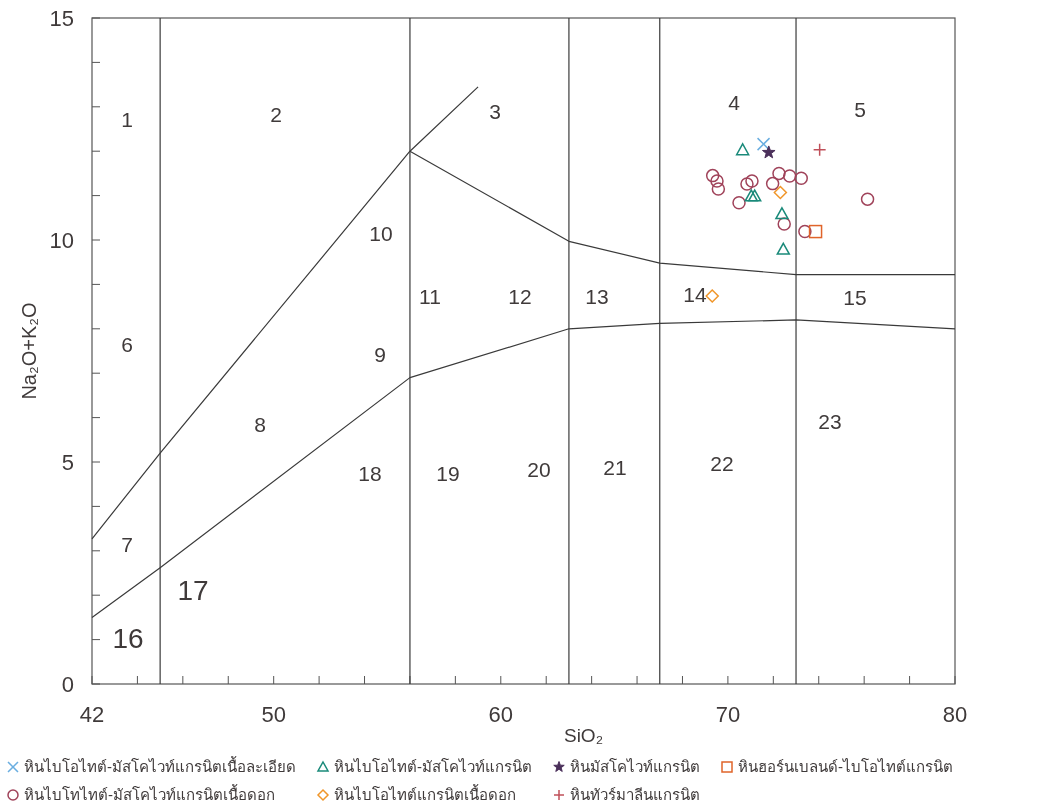 This screenshot has width=1039, height=812. I want to click on annotation: 4, so click(734, 102).